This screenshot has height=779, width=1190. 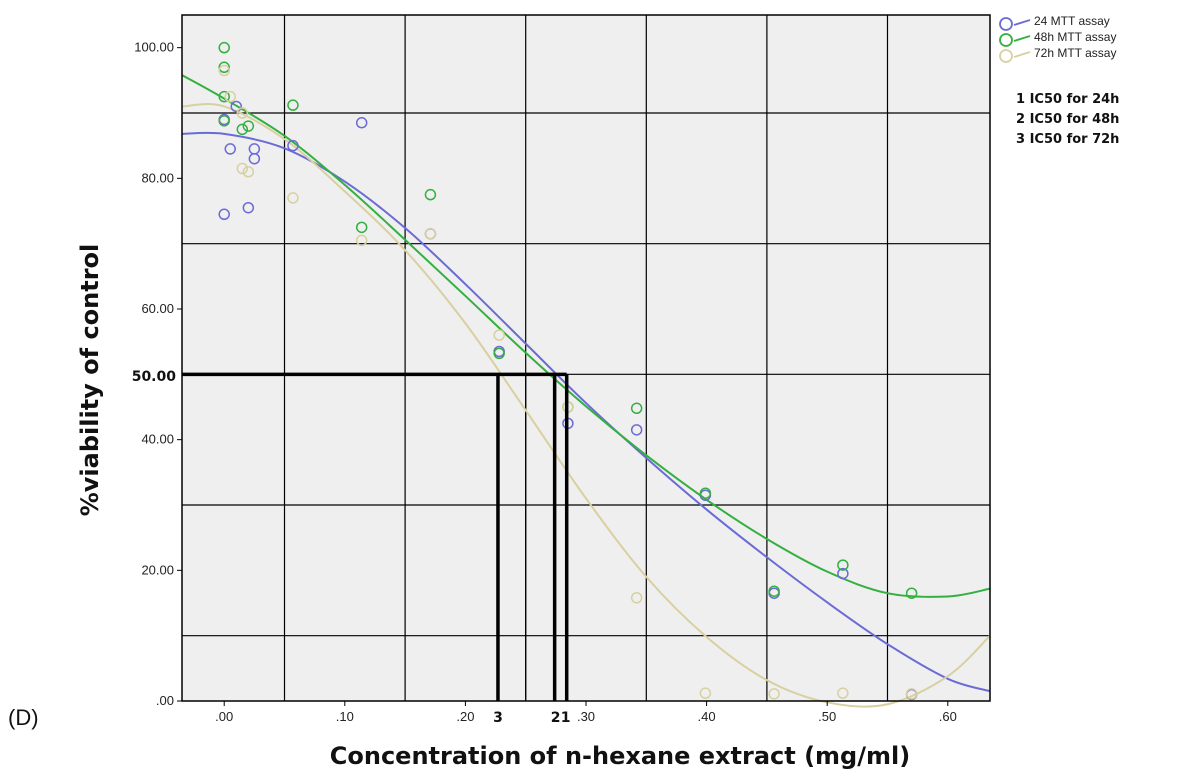 What do you see at coordinates (23, 717) in the screenshot?
I see `panel-label: (D)` at bounding box center [23, 717].